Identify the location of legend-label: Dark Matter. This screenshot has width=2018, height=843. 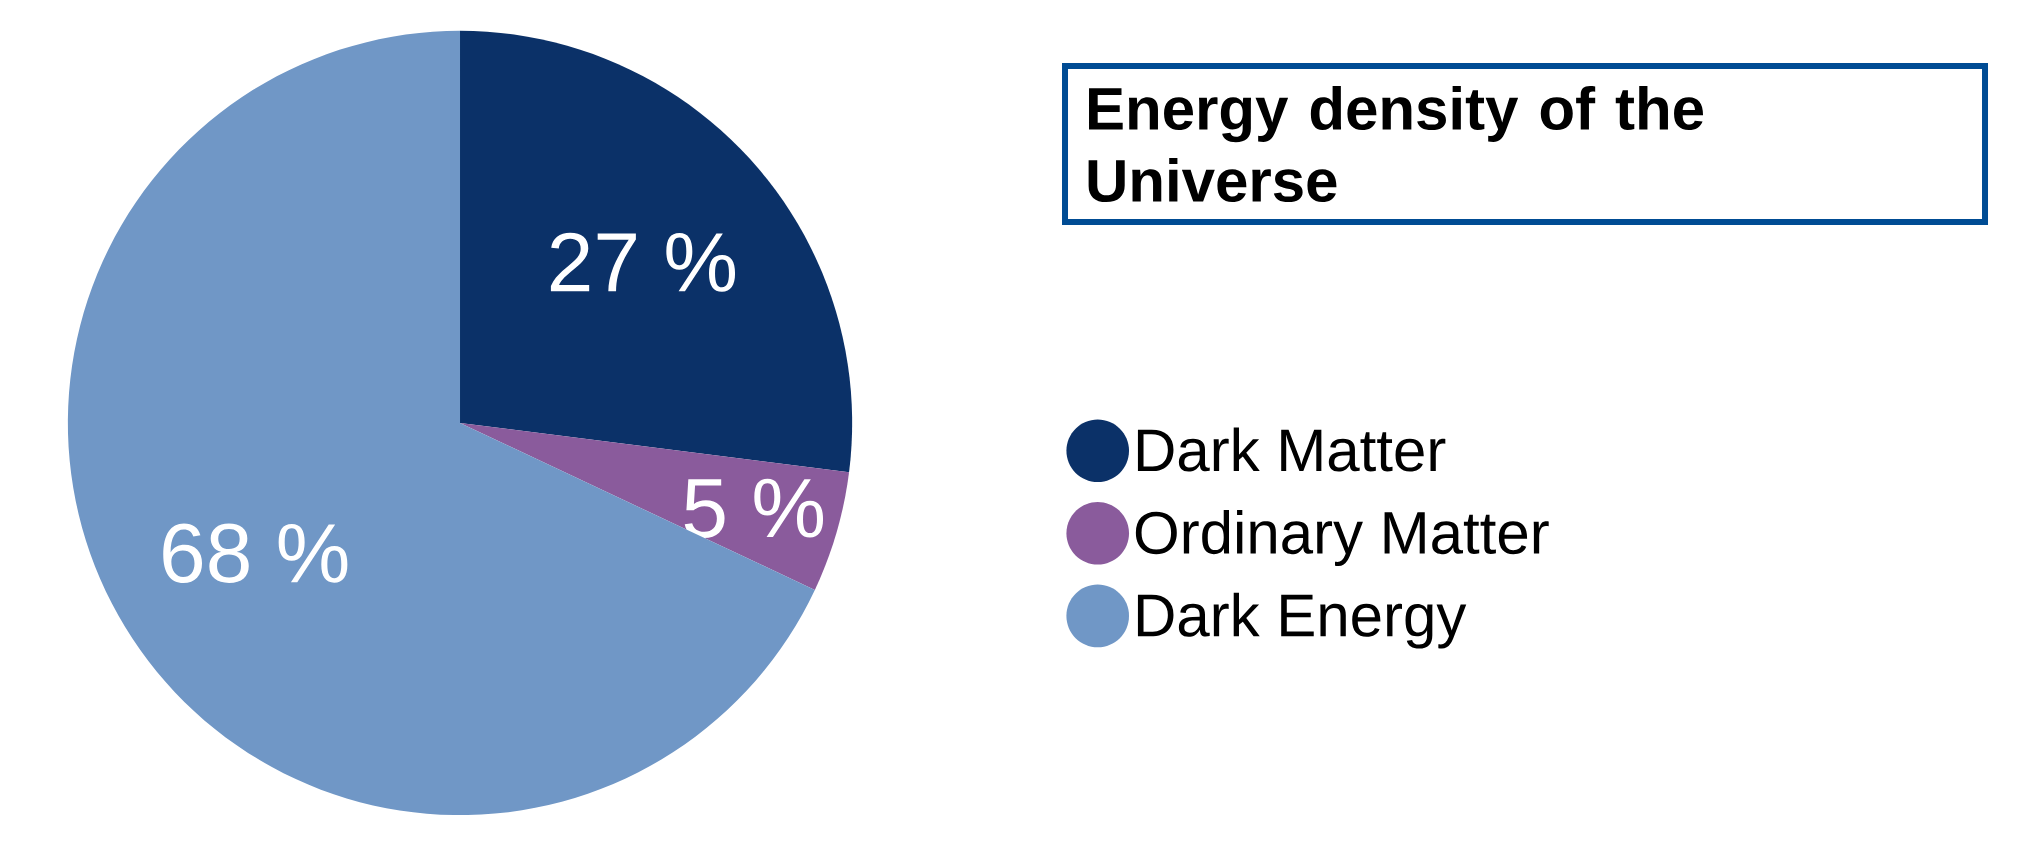
(1291, 449).